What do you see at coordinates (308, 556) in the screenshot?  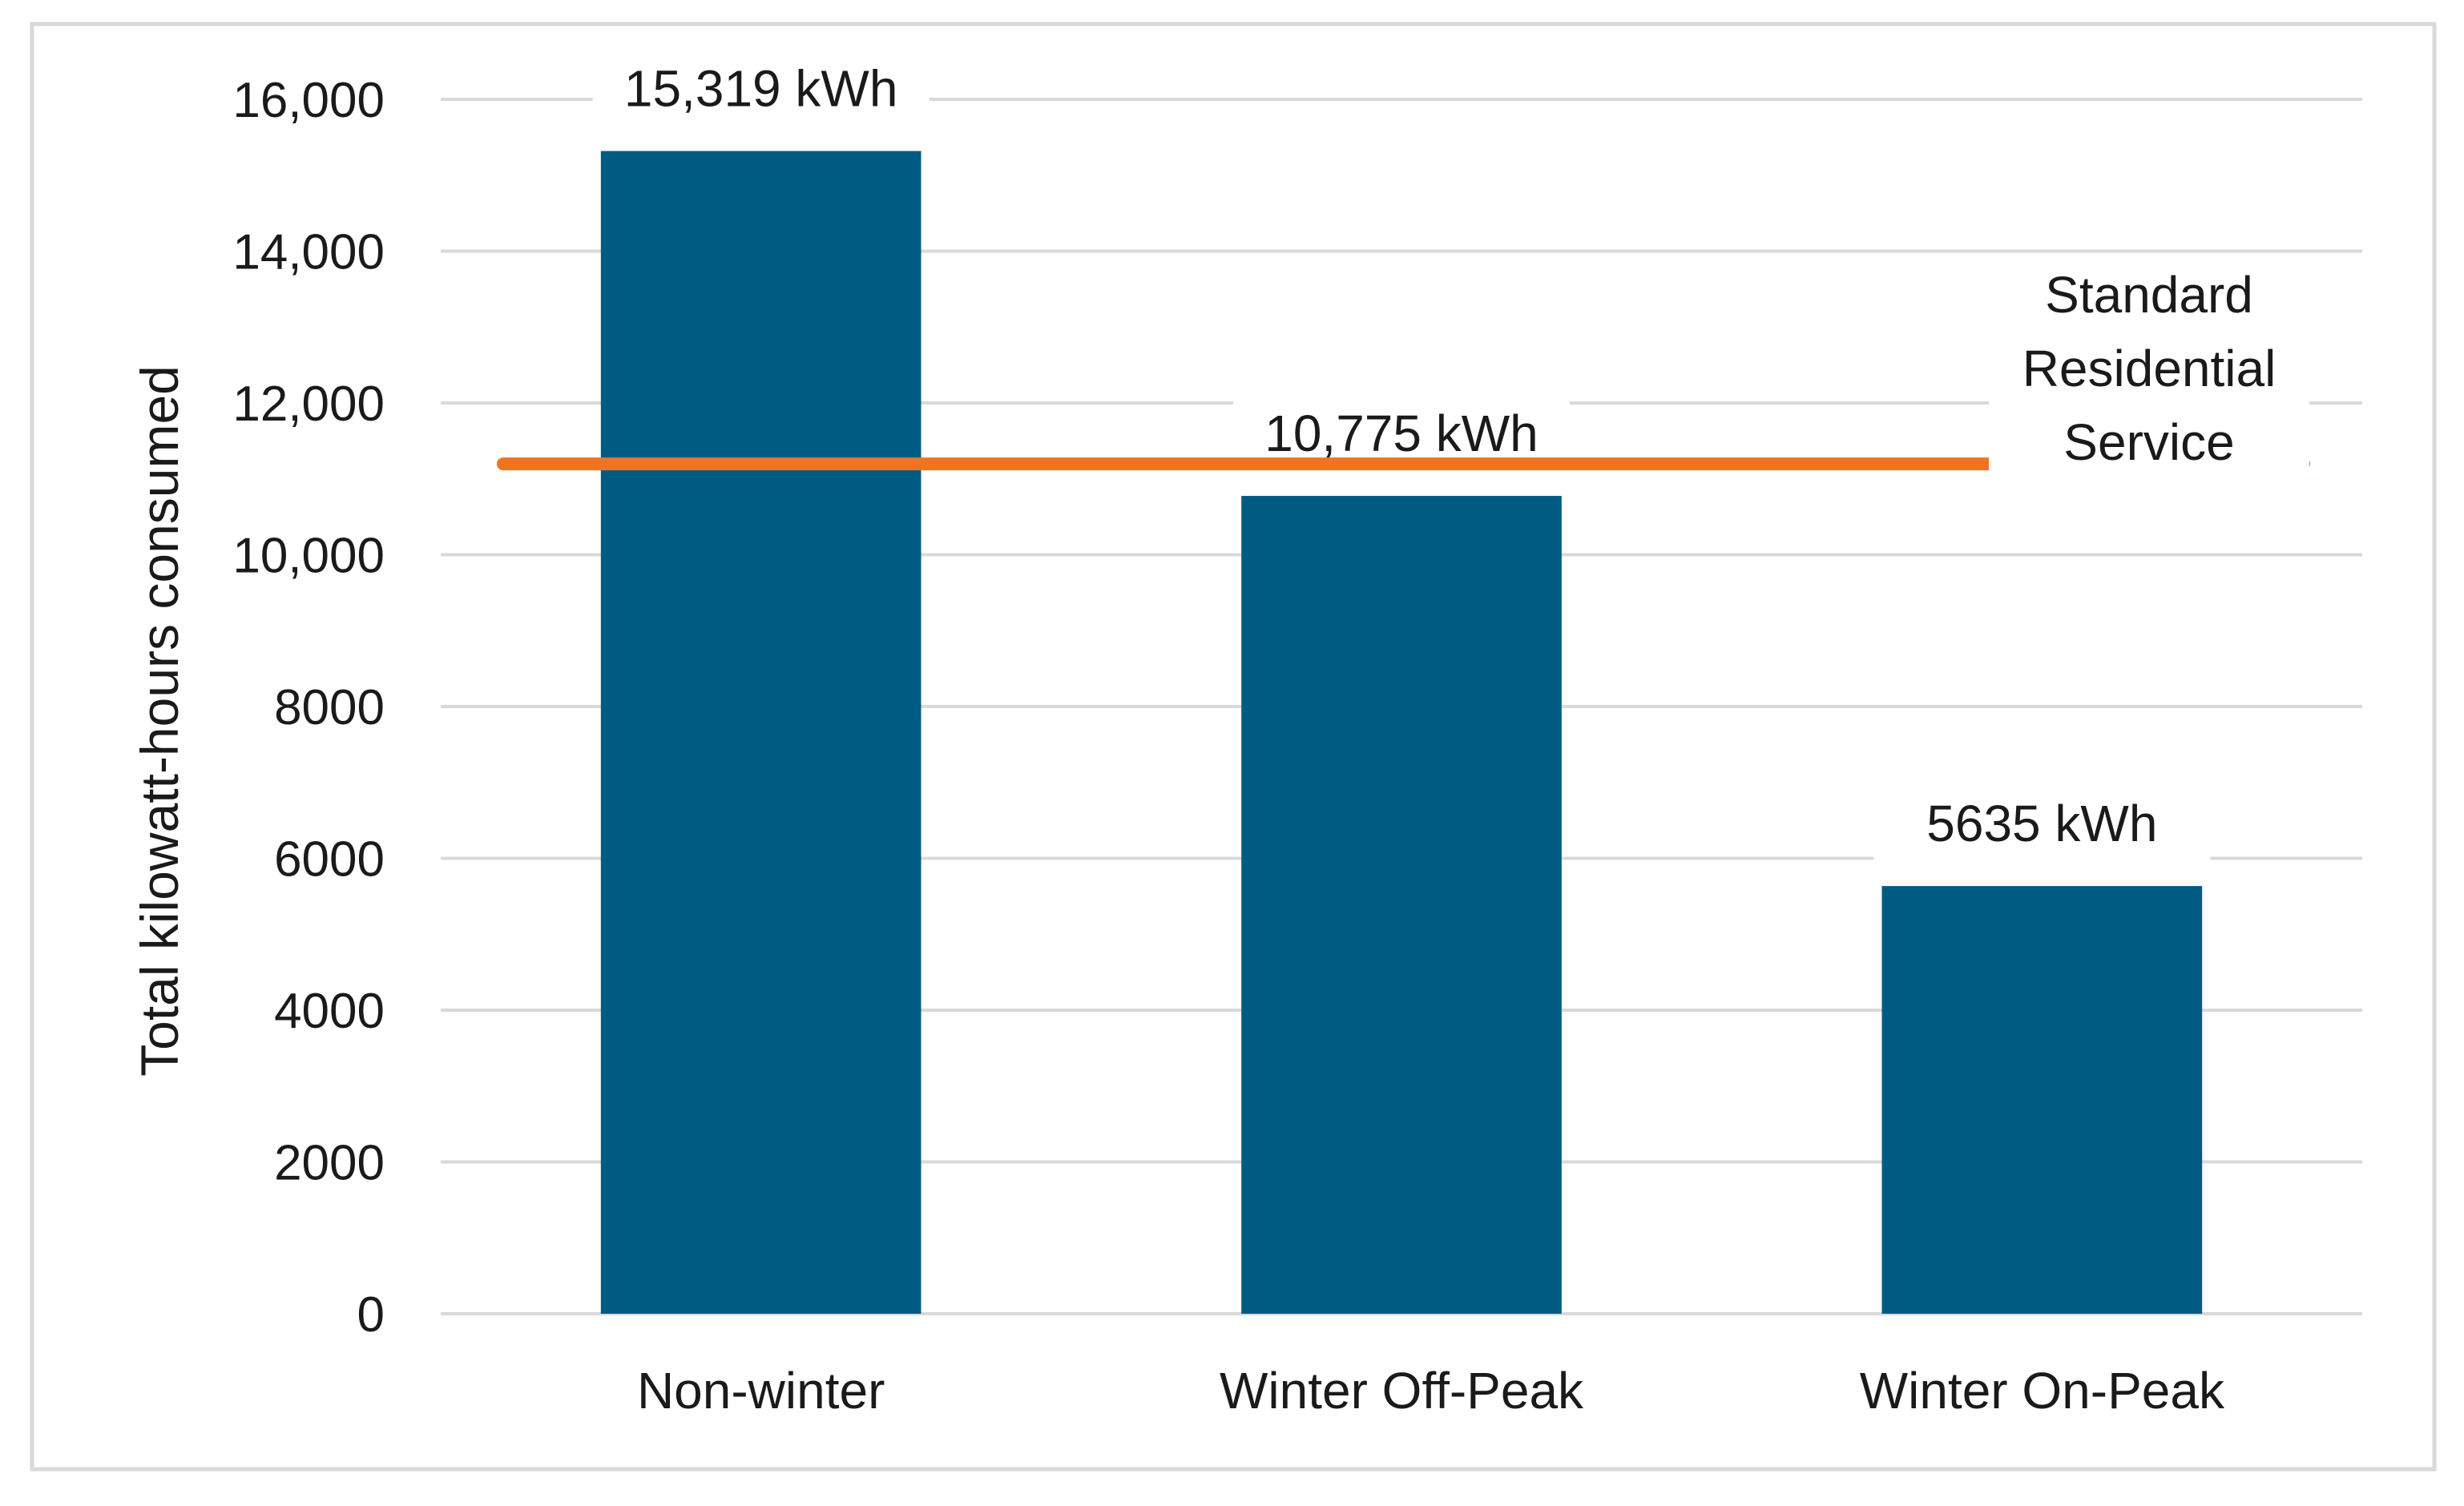 I see `y-tick-label: 10,000` at bounding box center [308, 556].